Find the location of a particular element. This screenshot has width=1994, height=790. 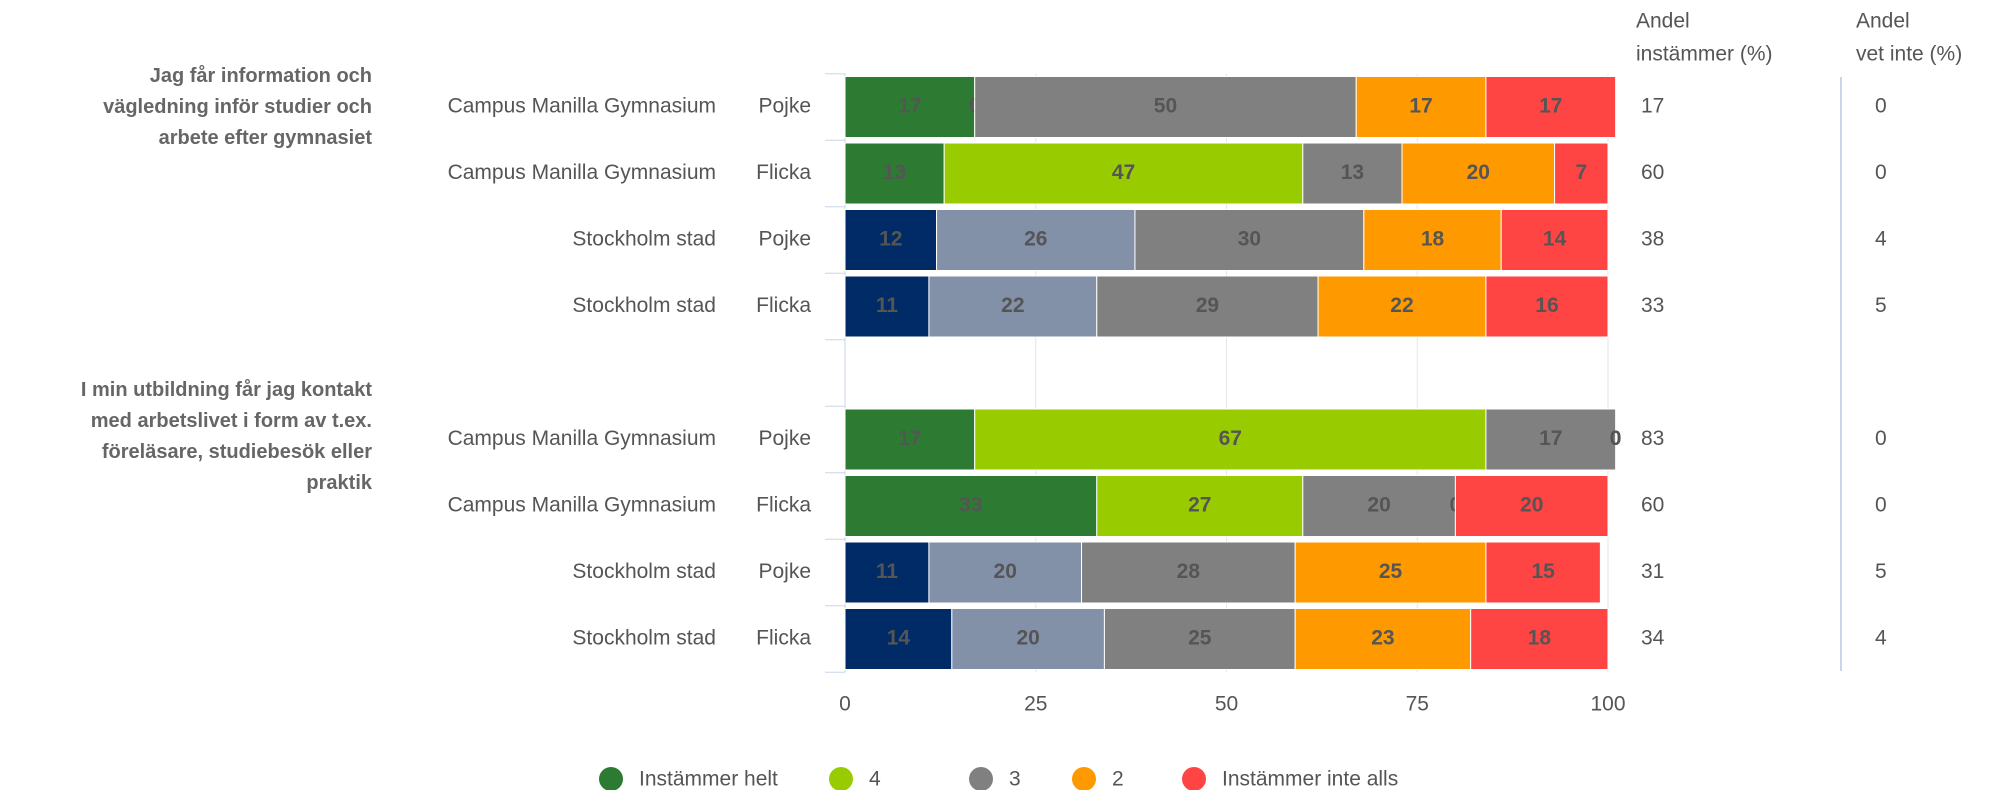

bar-label: 50 is located at coordinates (1165, 106).